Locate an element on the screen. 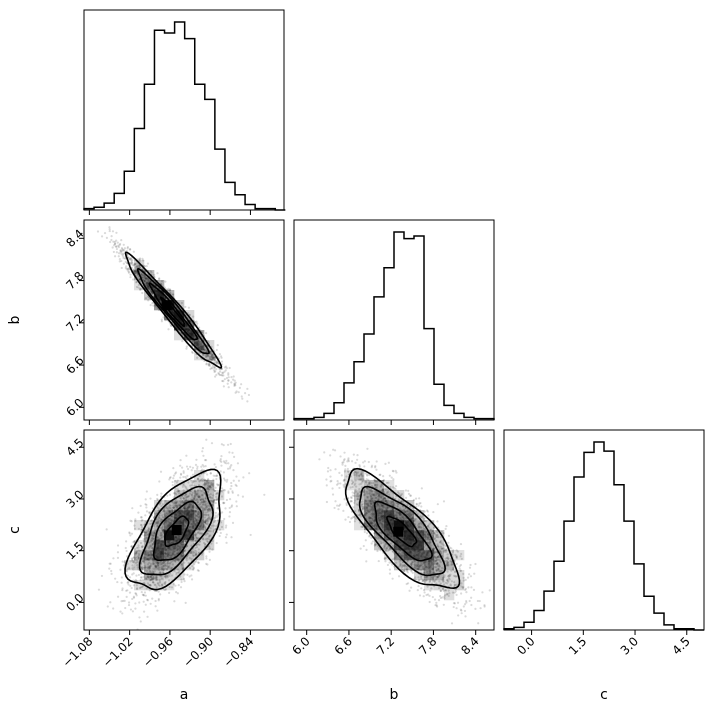 This screenshot has width=714, height=714. contour-1sigma is located at coordinates (403, 531).